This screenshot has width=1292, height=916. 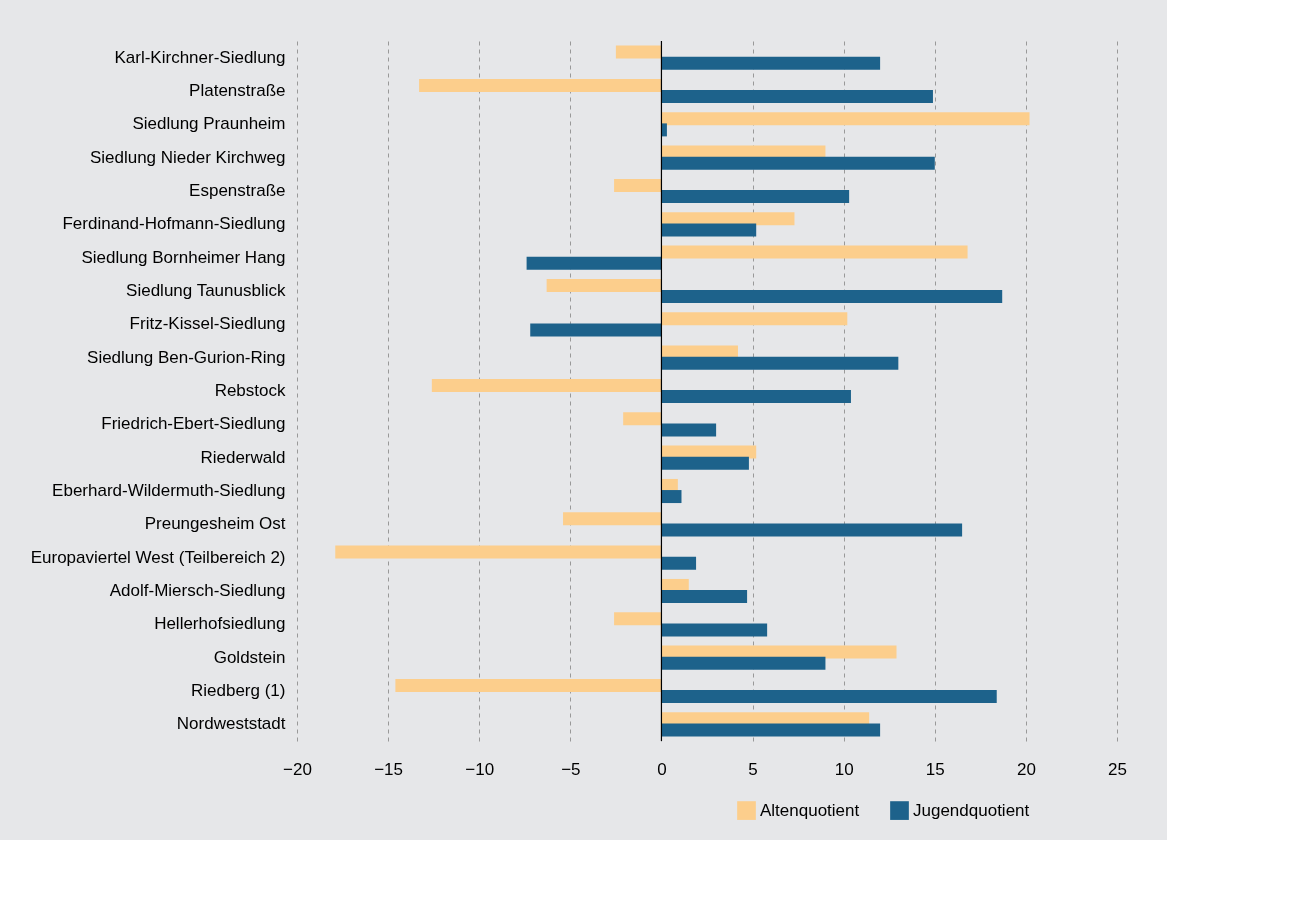 I want to click on y-tick-label: Platenstraße, so click(x=237, y=90).